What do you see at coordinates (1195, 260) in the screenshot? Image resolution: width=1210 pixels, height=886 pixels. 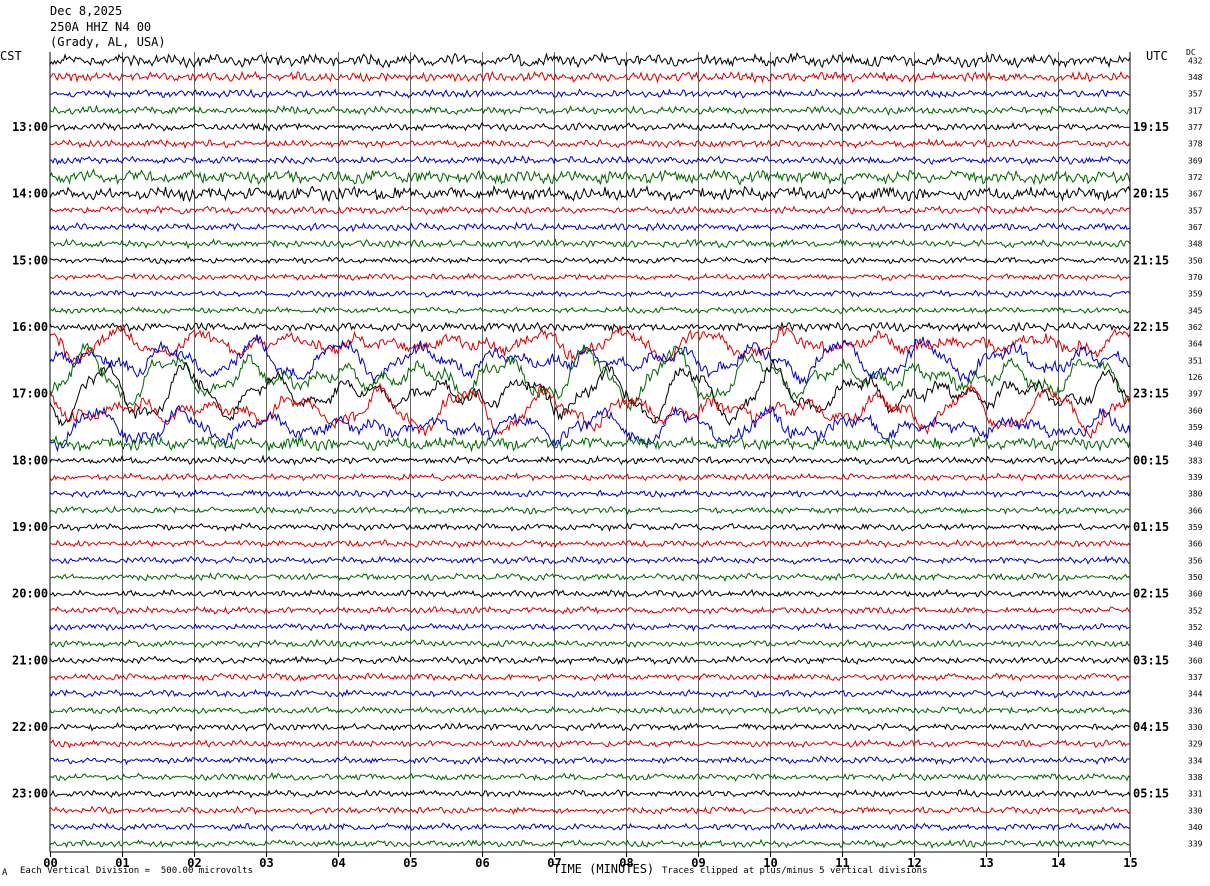 I see `dc-offset-label: 350` at bounding box center [1195, 260].